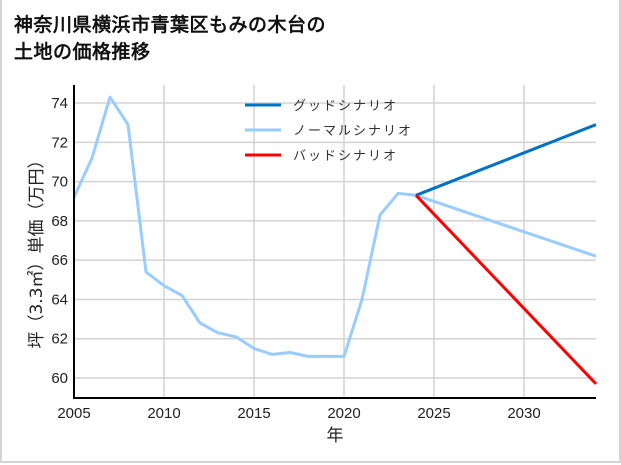 This screenshot has width=621, height=465. Describe the element at coordinates (59, 103) in the screenshot. I see `y-tick-label: 74` at that location.